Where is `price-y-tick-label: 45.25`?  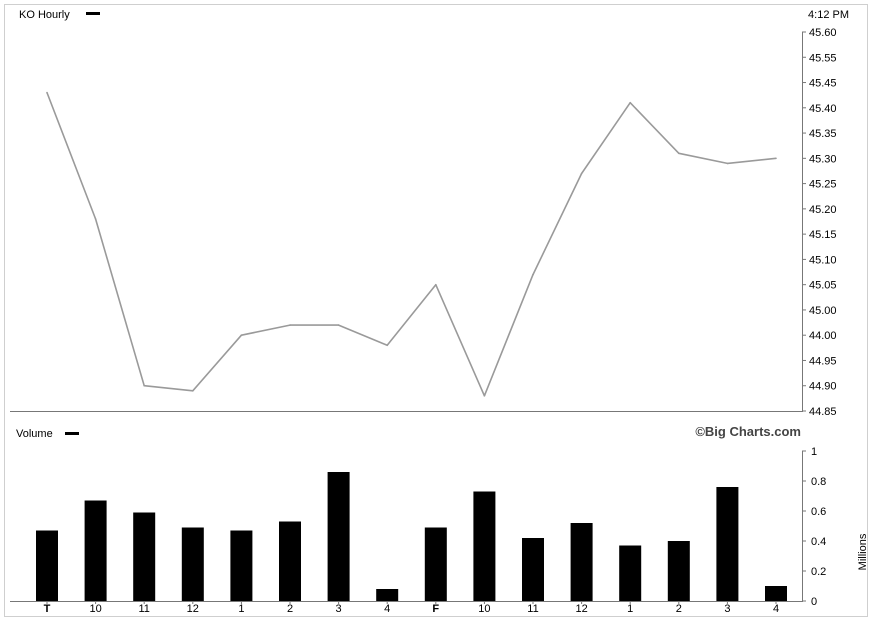
price-y-tick-label: 45.25 is located at coordinates (823, 185).